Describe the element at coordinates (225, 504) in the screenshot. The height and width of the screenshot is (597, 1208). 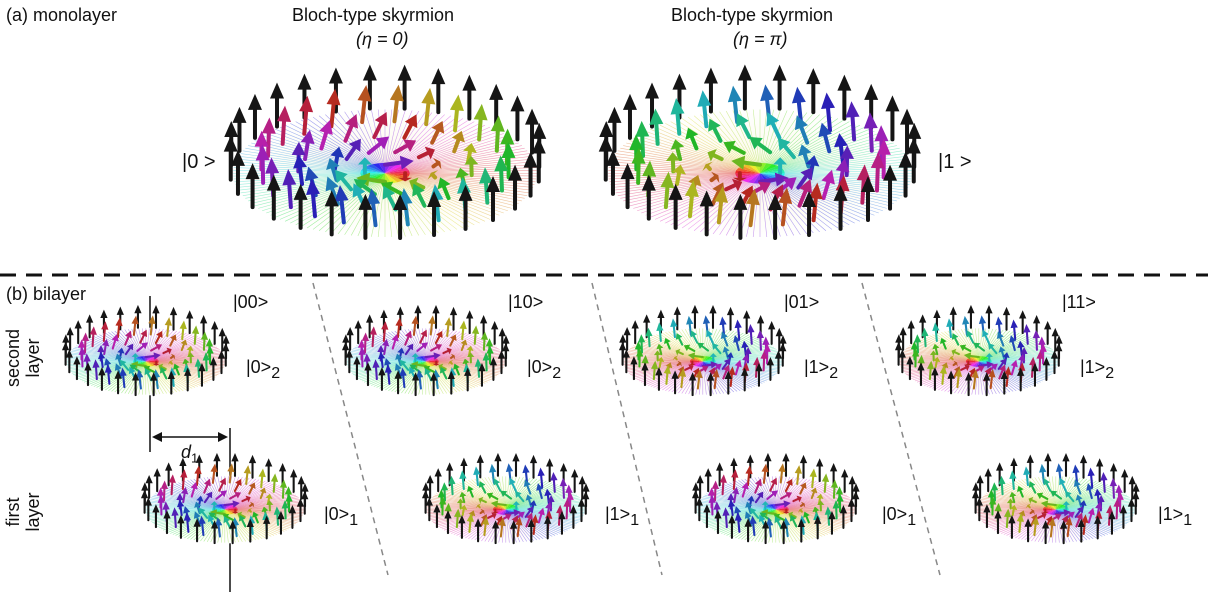
I see `skyrmion-col1-first-layer` at that location.